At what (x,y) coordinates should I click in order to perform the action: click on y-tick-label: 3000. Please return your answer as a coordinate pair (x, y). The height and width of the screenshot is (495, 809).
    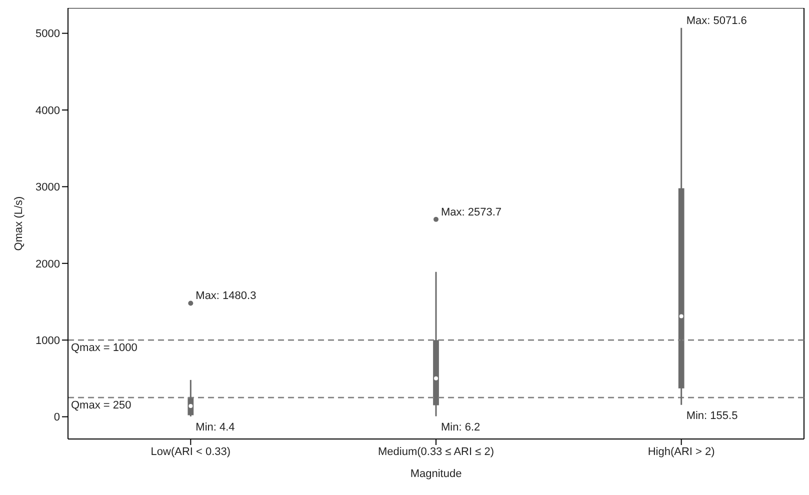
    Looking at the image, I should click on (48, 188).